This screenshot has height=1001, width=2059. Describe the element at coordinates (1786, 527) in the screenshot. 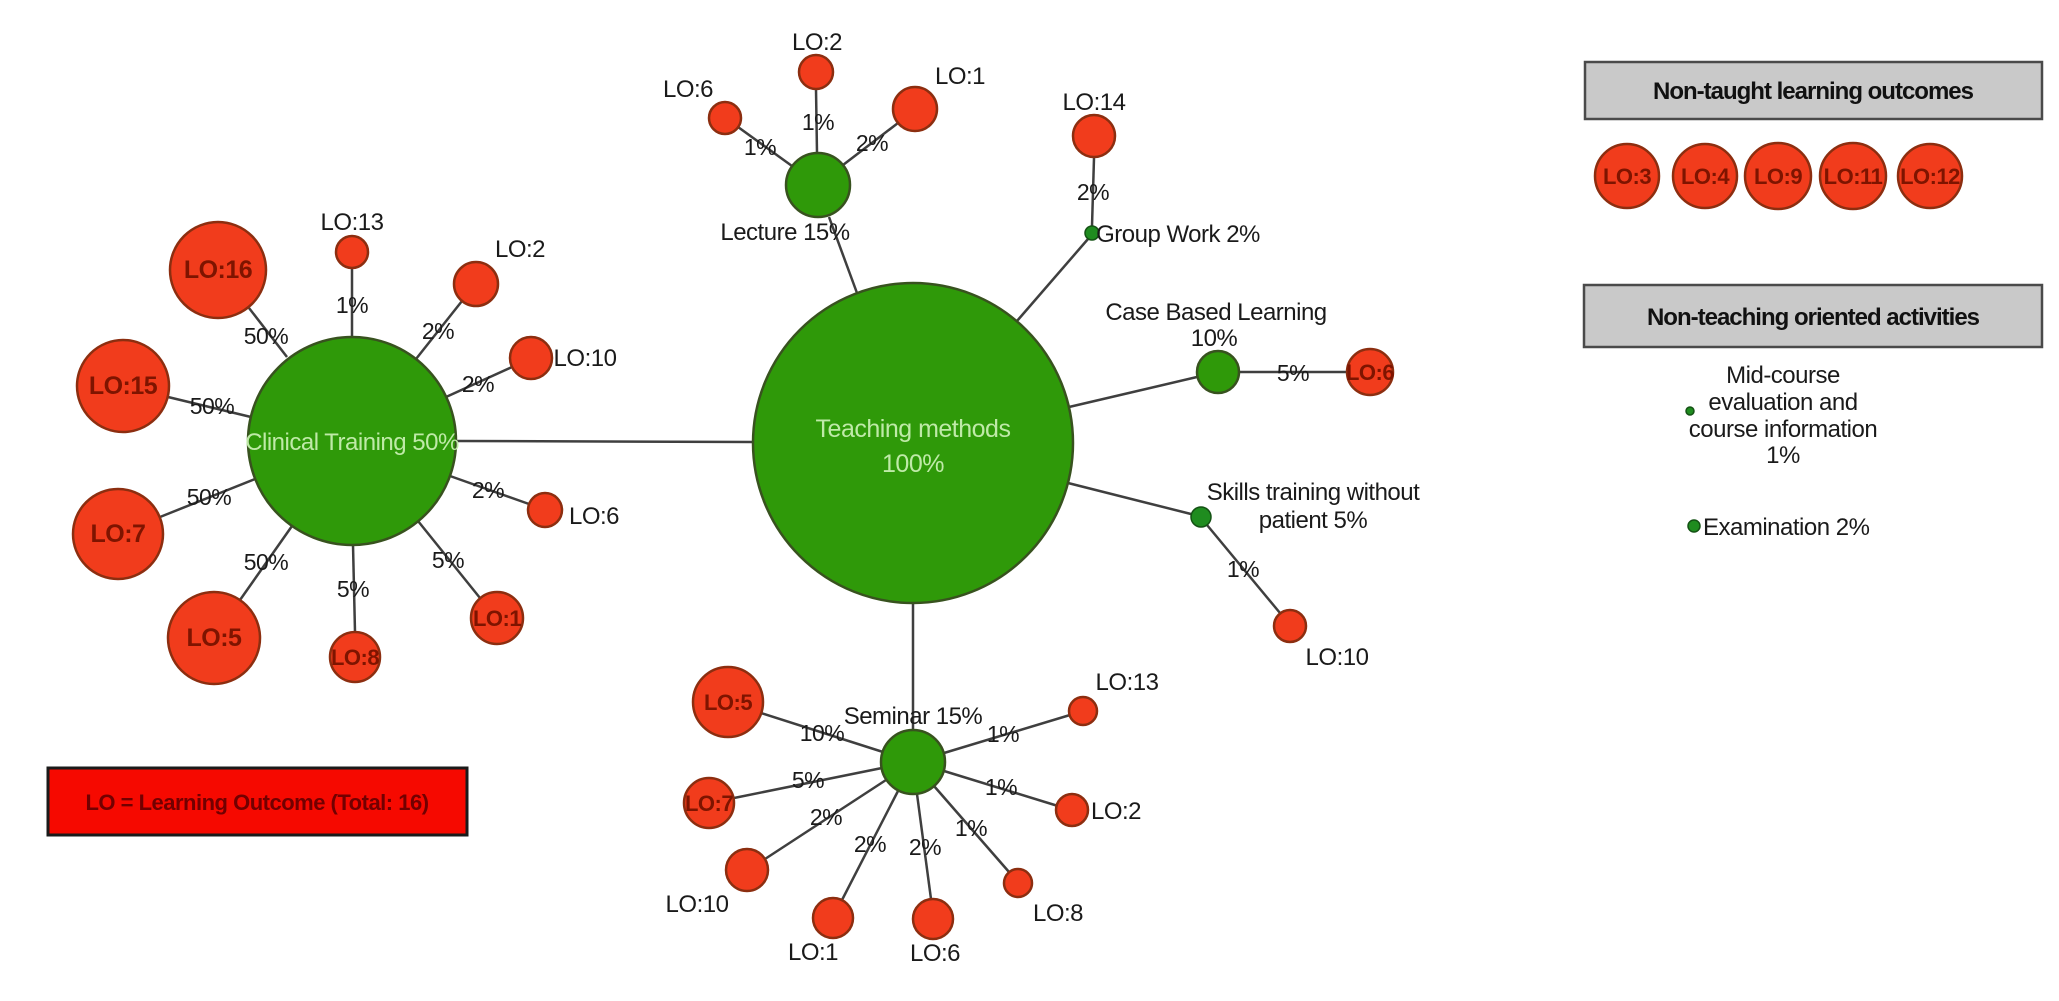

I see `examination-label: Examination 2%` at that location.